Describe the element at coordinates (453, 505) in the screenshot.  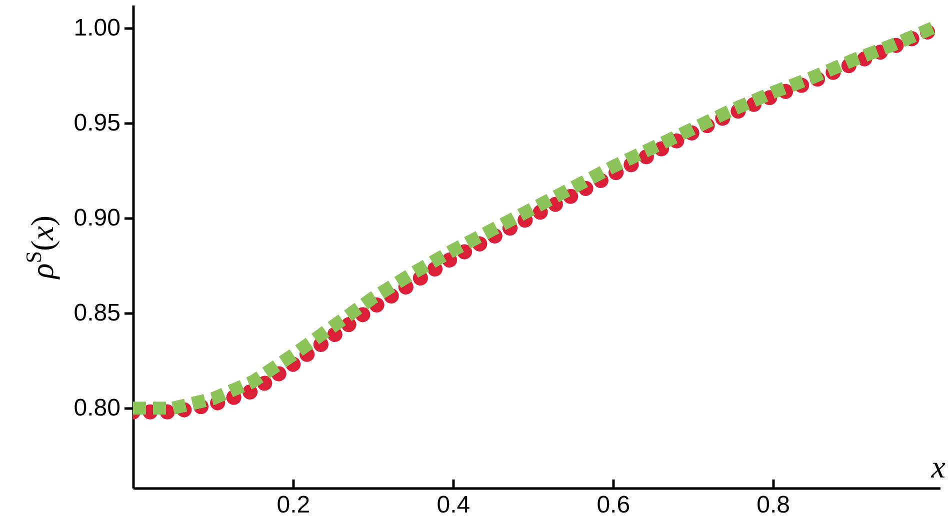
I see `x-tick-label: 0.4` at that location.